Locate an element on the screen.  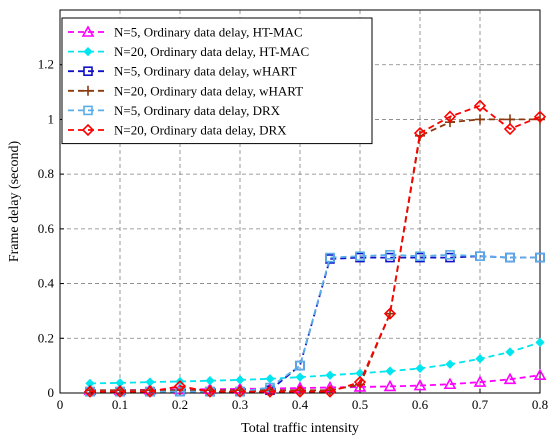
x-tick-label: 0.4 is located at coordinates (300, 404).